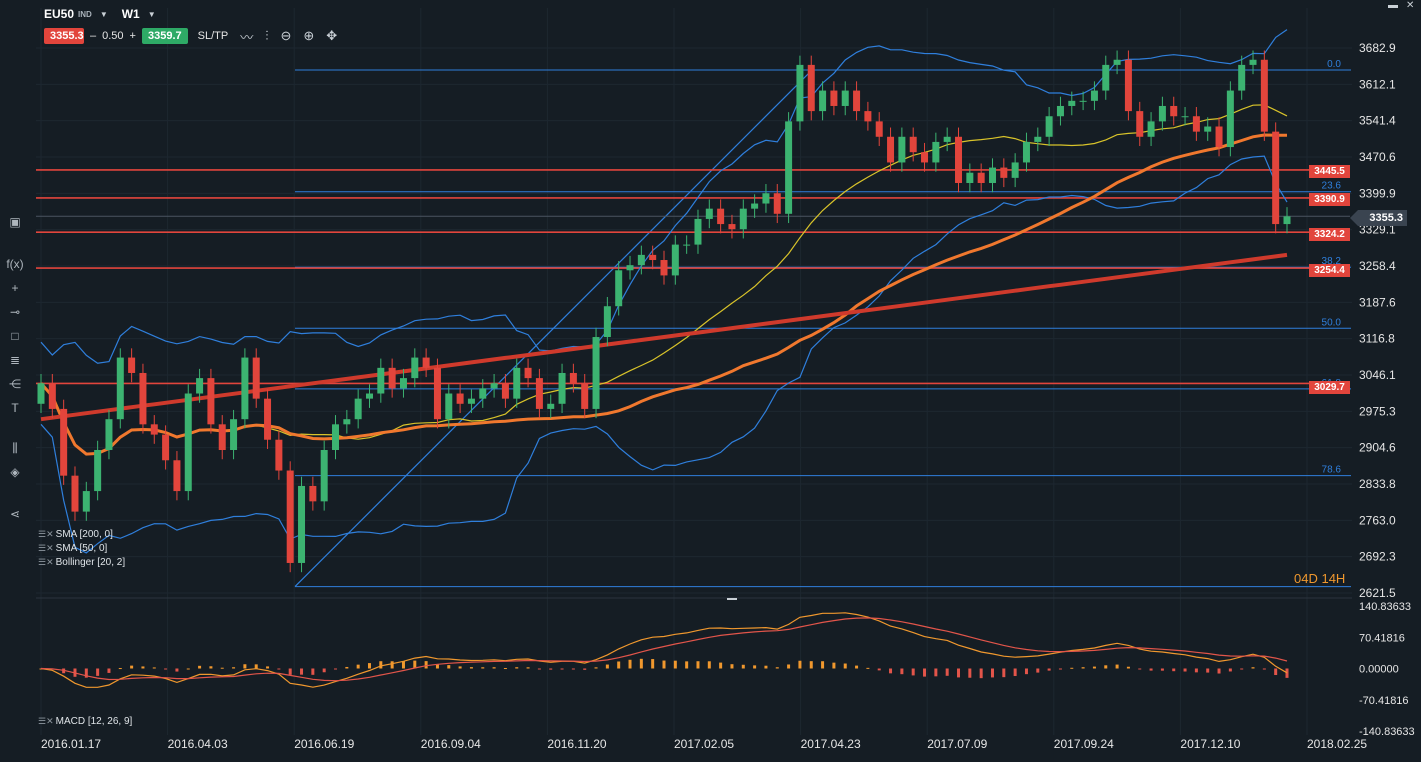  I want to click on function-icon: f(x), so click(15, 264).